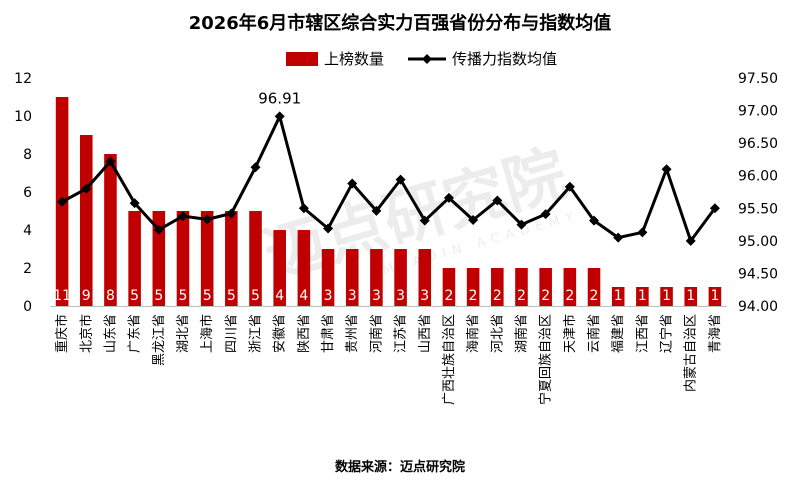 This screenshot has height=493, width=800. What do you see at coordinates (27, 193) in the screenshot?
I see `y-left-tick-label: 6` at bounding box center [27, 193].